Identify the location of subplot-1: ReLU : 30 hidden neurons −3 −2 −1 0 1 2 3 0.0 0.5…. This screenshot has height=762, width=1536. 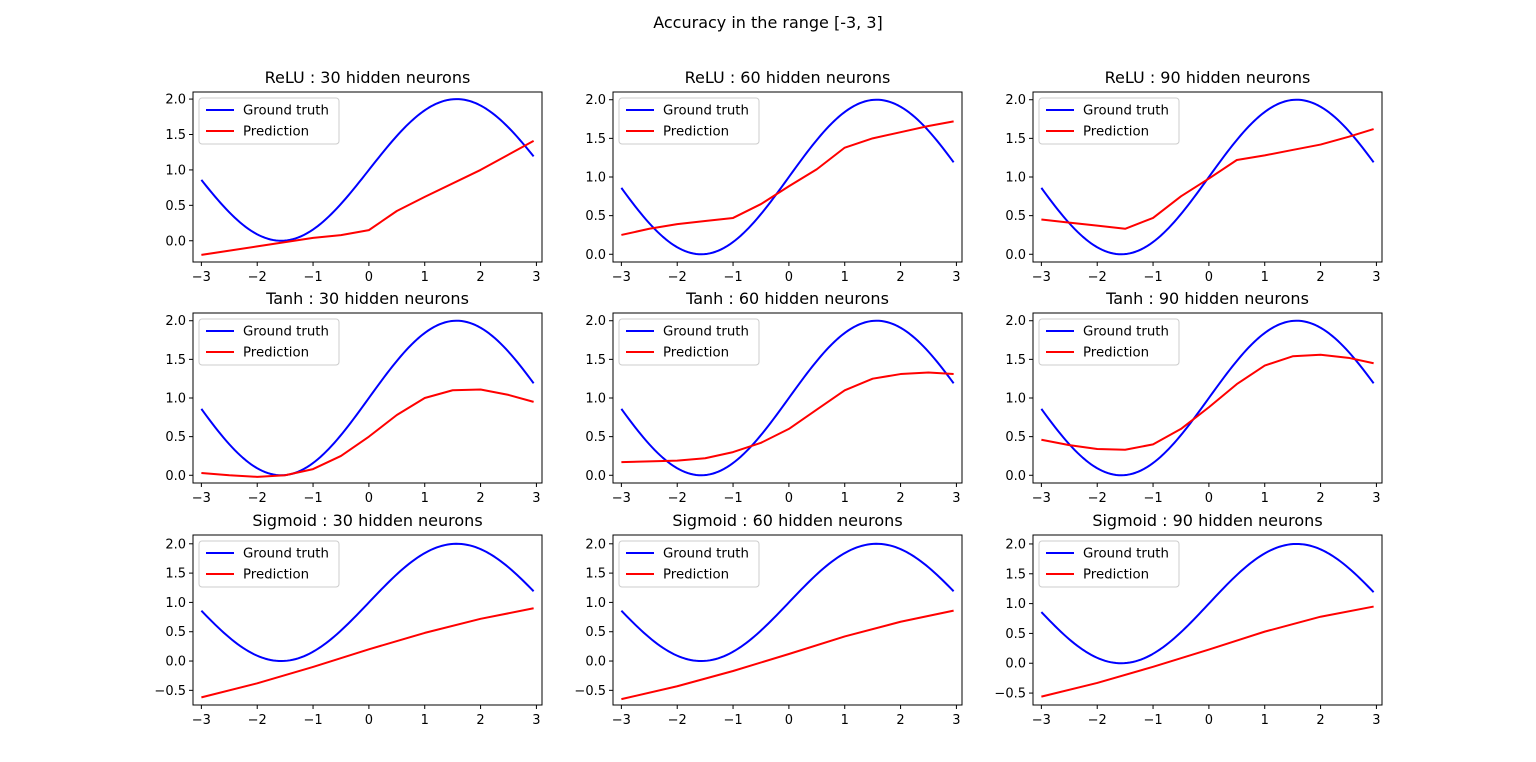
(354, 176).